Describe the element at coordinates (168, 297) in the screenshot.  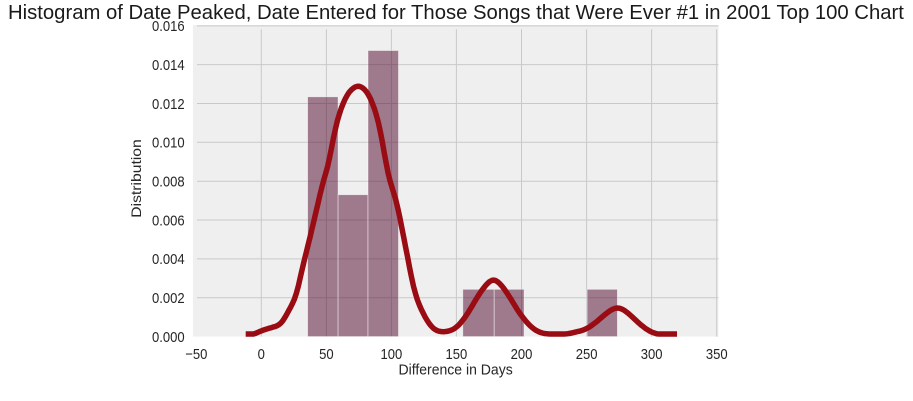
I see `svg-text: 0.002` at that location.